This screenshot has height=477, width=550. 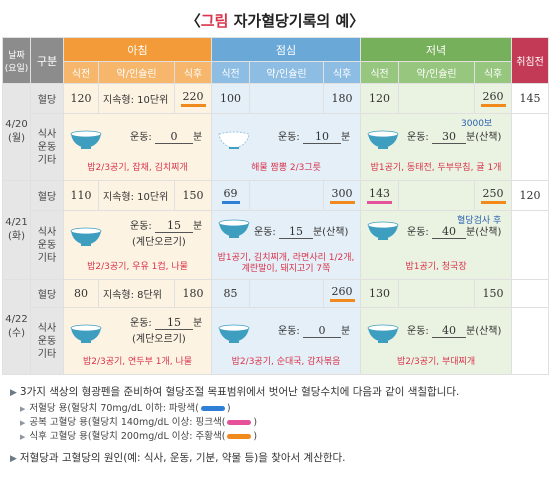 I want to click on pm-meal-note: 밥2/3공기, 순대국, 감자볶음, so click(x=286, y=362).